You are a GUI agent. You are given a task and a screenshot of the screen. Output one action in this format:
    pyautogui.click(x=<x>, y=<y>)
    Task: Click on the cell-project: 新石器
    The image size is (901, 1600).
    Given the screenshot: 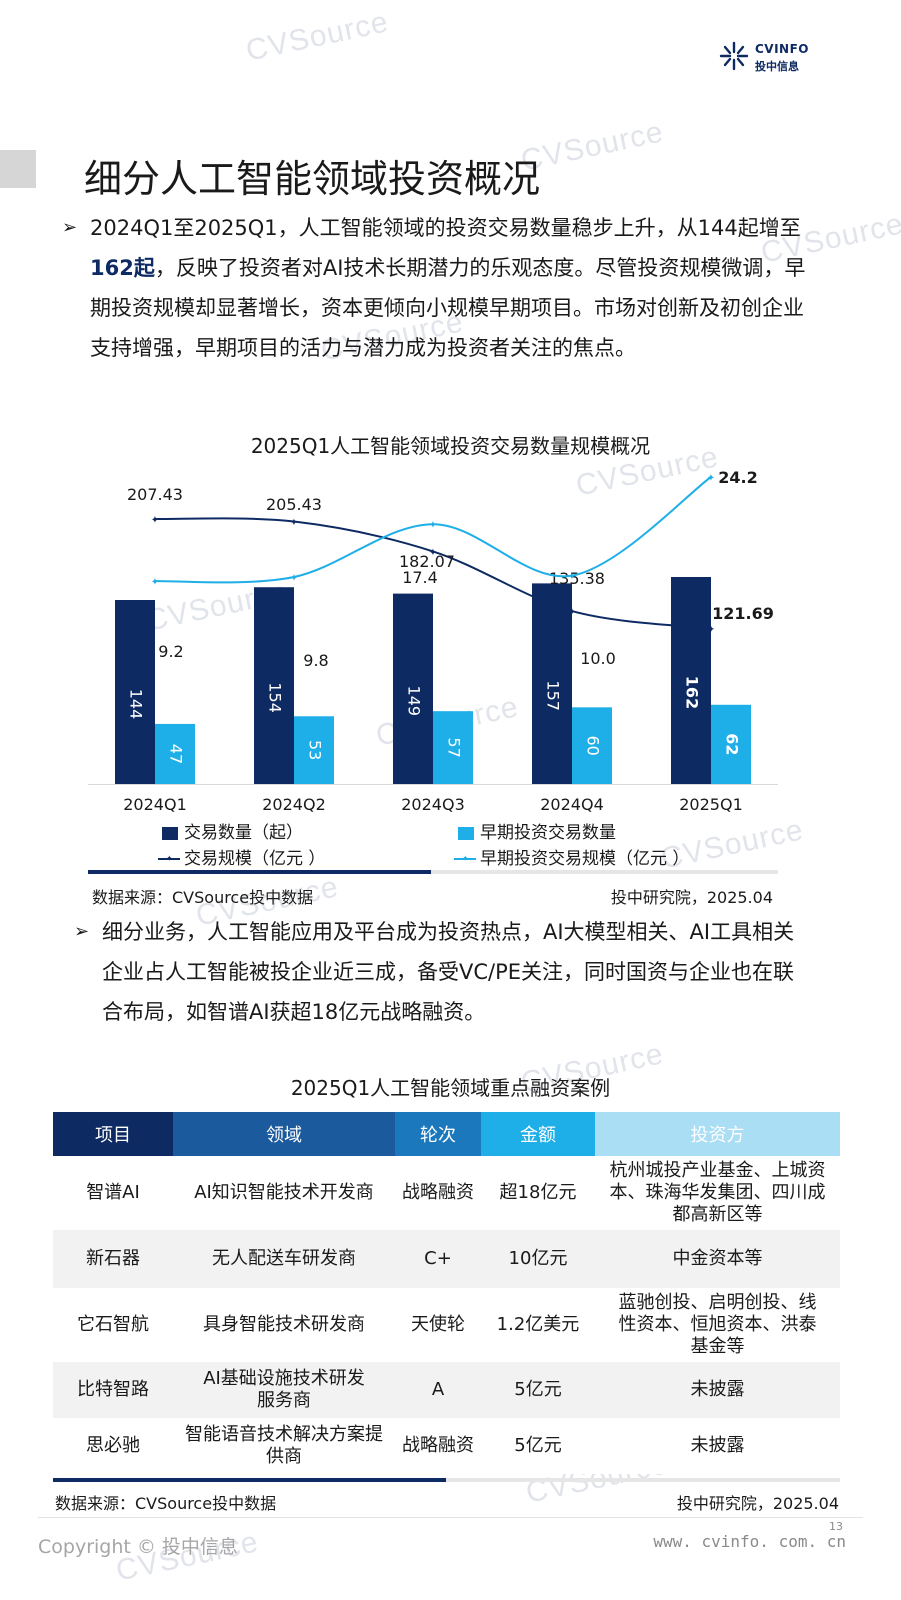 What is the action you would take?
    pyautogui.click(x=113, y=1259)
    